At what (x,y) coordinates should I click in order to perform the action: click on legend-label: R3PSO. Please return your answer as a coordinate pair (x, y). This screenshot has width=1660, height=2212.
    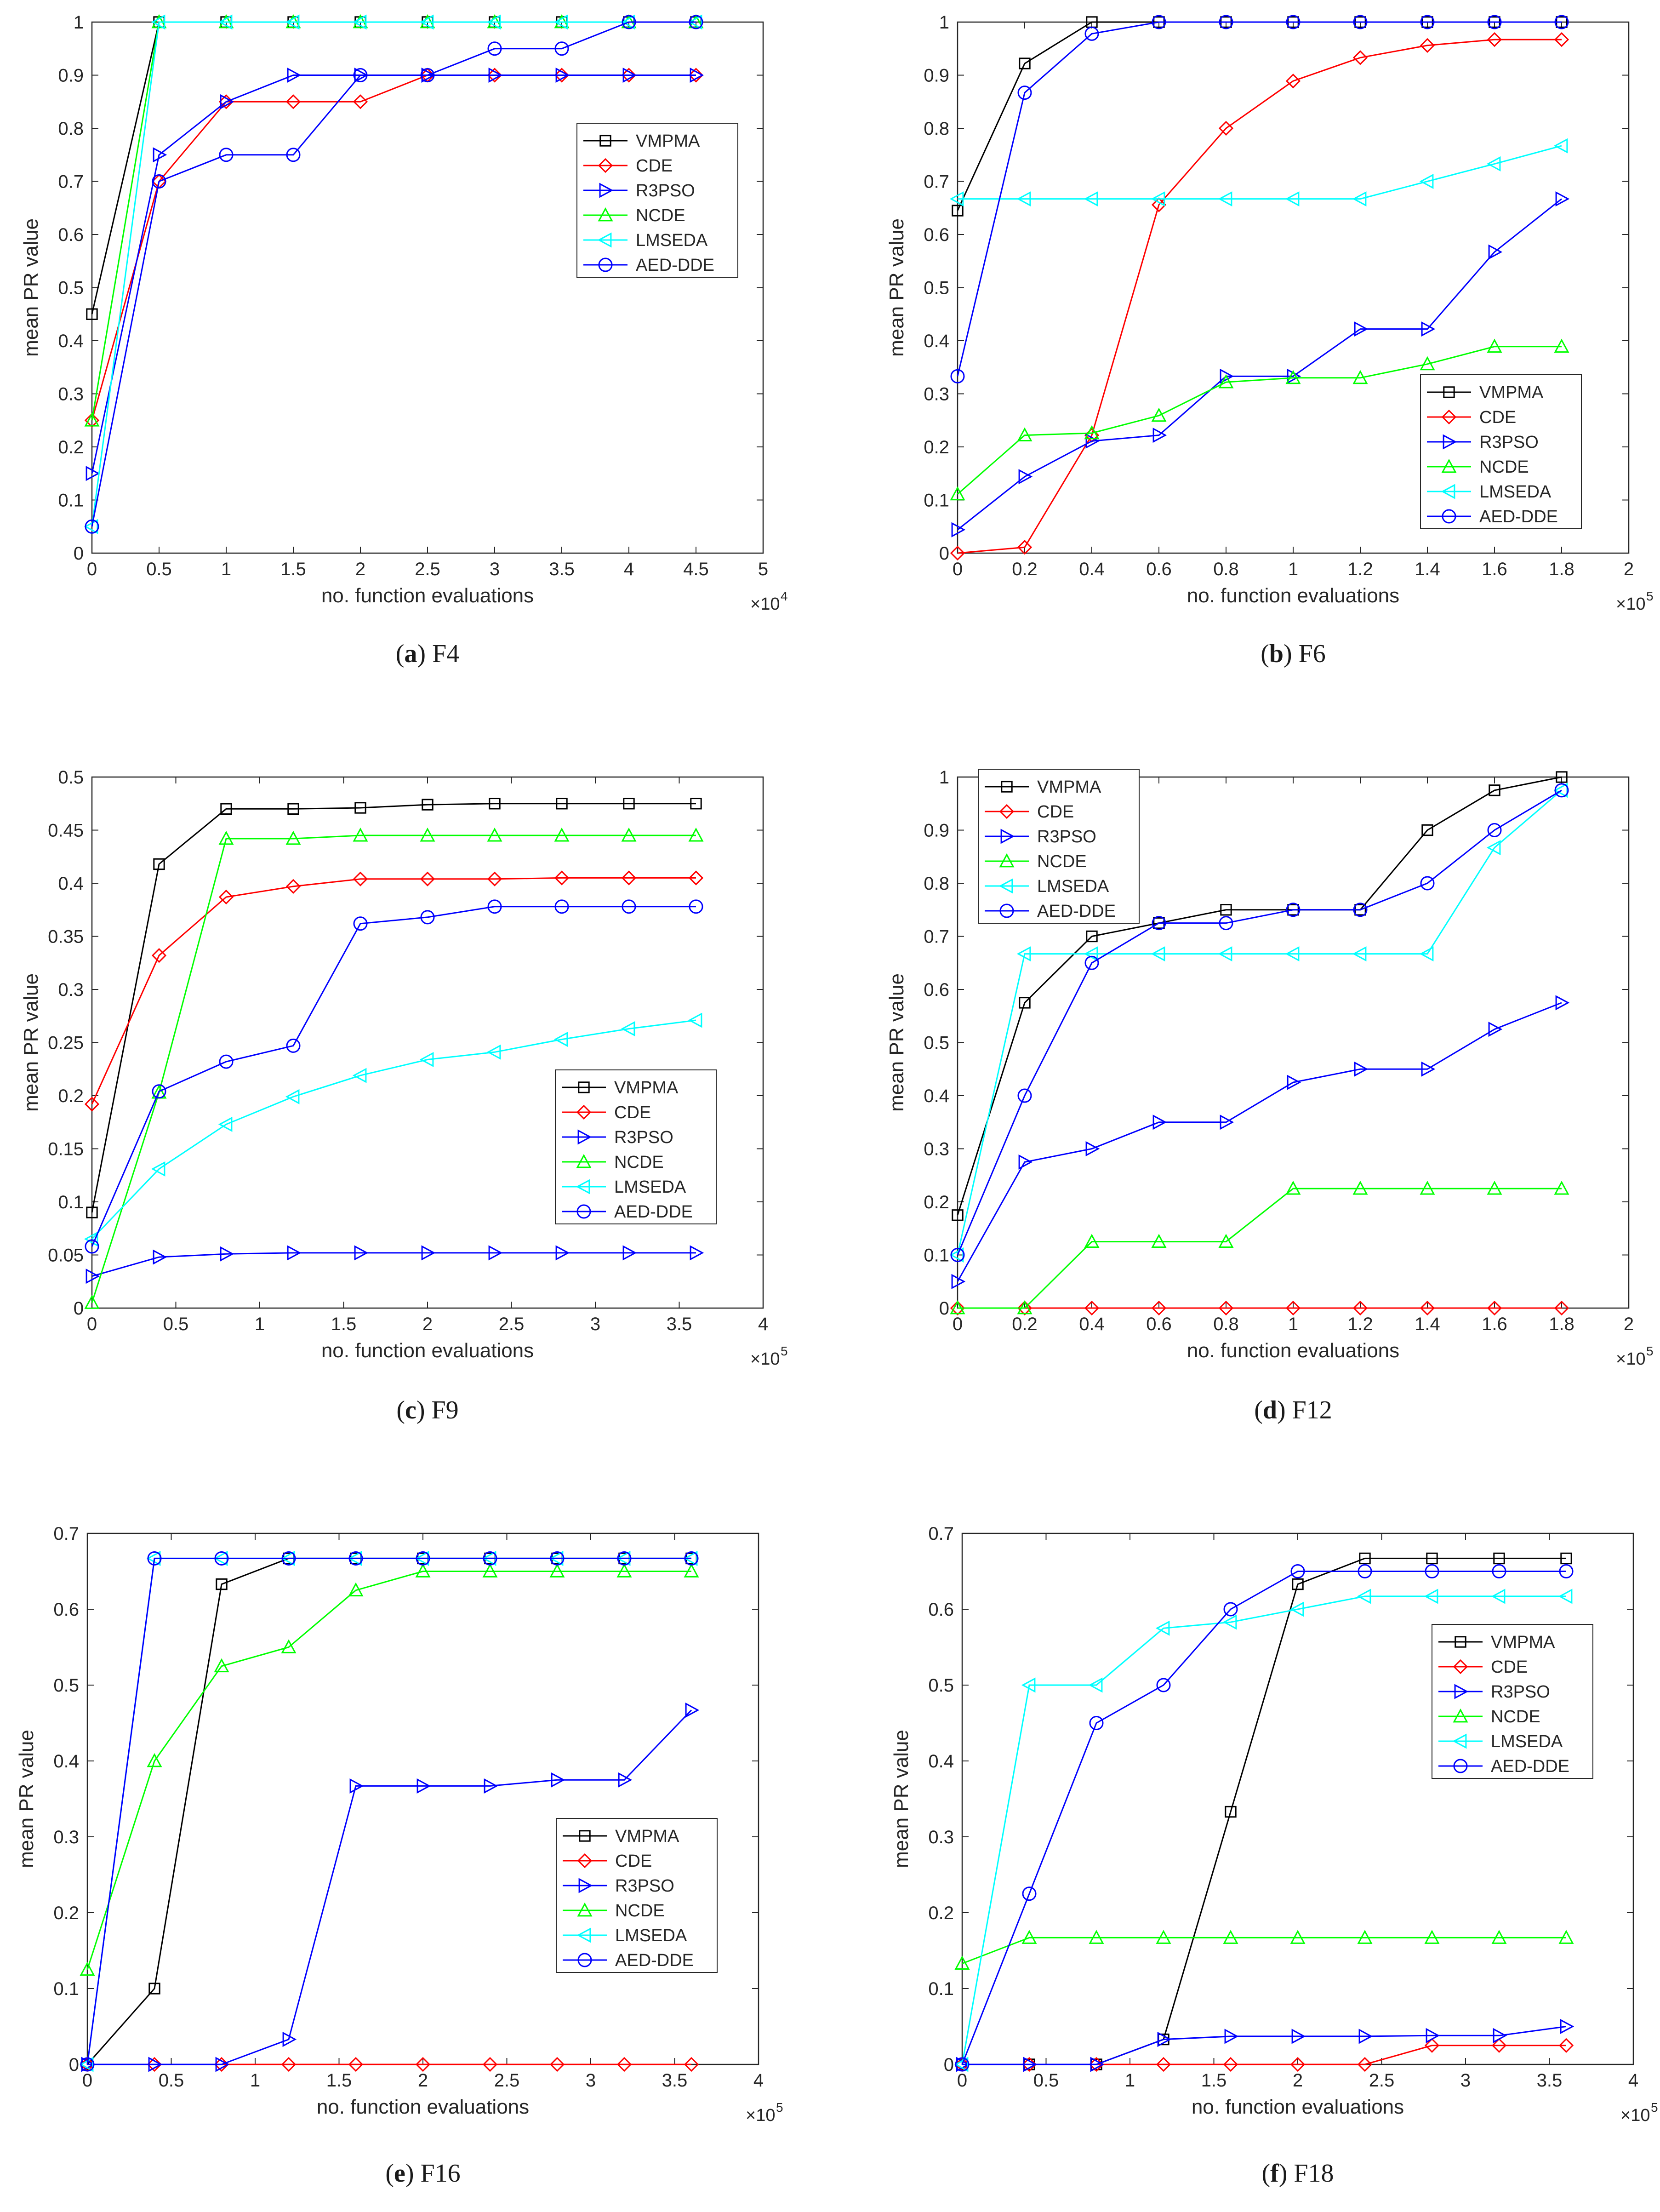
    Looking at the image, I should click on (644, 1886).